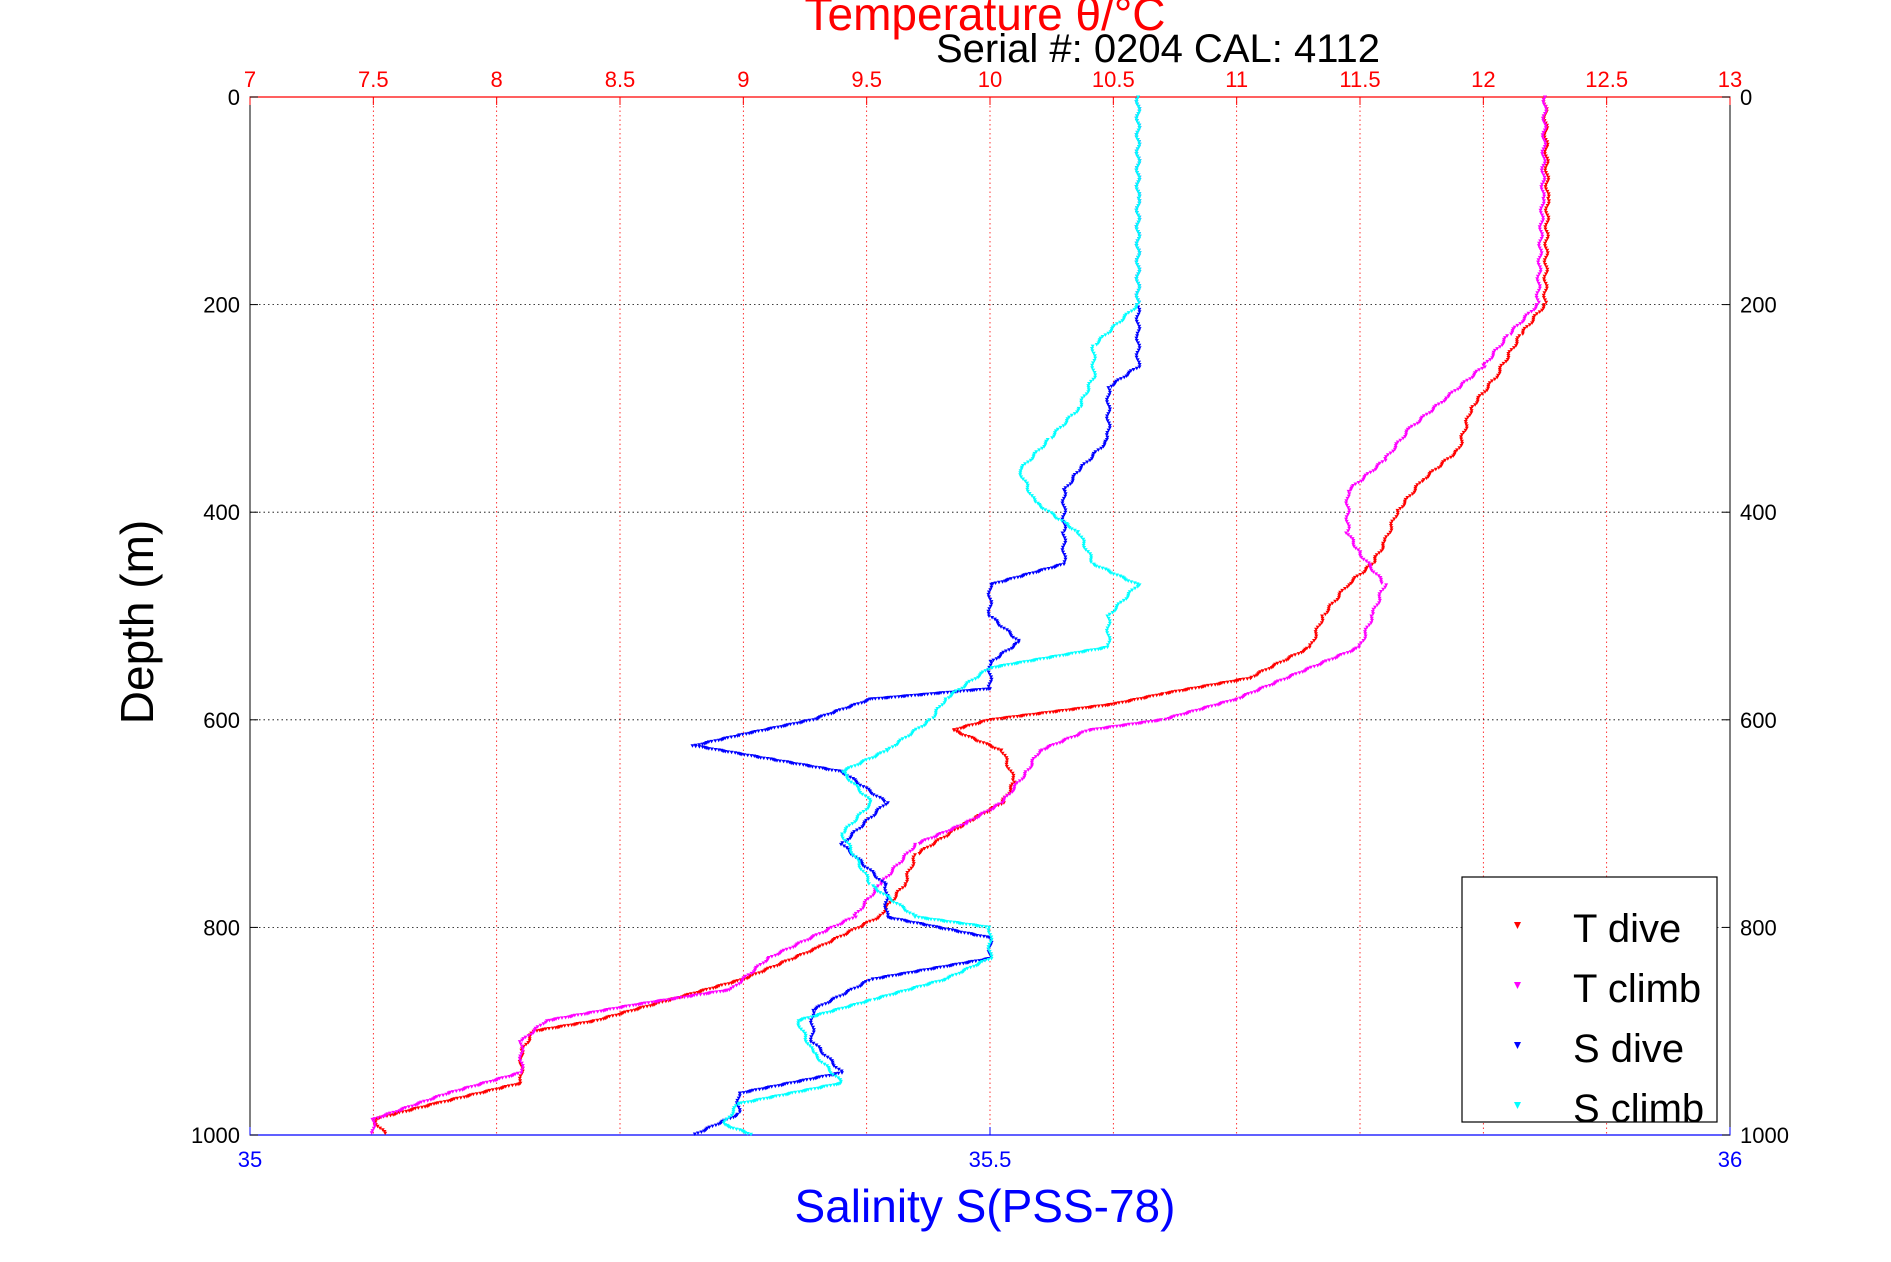 The width and height of the screenshot is (1891, 1262). I want to click on temperature-tick-label: 12.5, so click(1606, 79).